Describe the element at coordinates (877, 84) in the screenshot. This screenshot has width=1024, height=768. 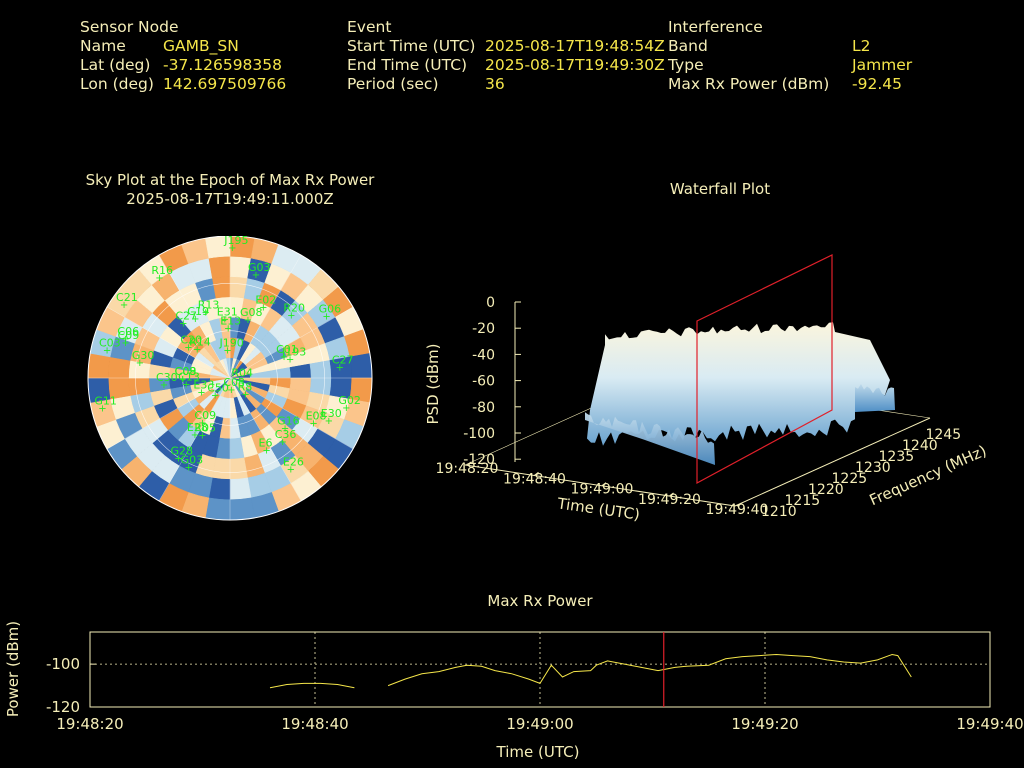
I see `interference-power-value: -92.45` at that location.